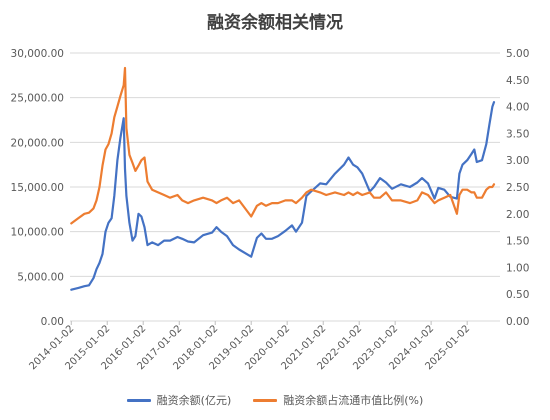 Image resolution: width=550 pixels, height=420 pixels. Describe the element at coordinates (138, 400) in the screenshot. I see `legend-swatch-blue` at that location.